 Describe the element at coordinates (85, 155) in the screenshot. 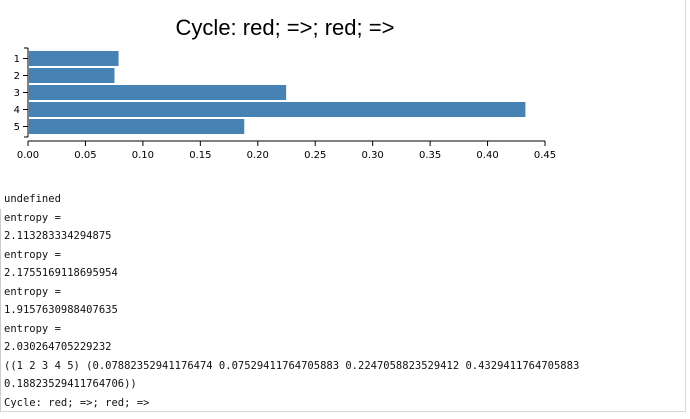

I see `x-tick-label: 0.05` at that location.